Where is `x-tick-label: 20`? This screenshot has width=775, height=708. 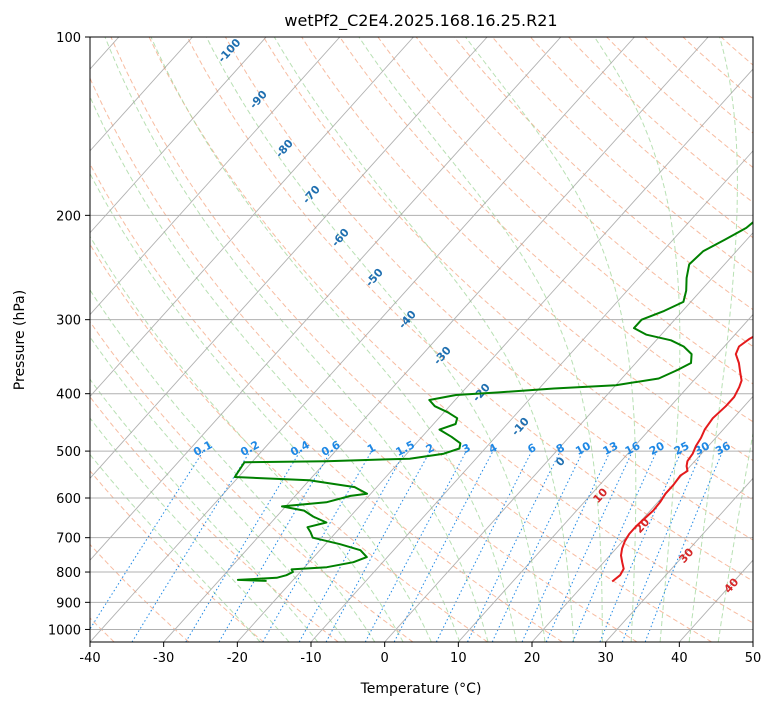
x-tick-label: 20 is located at coordinates (532, 658).